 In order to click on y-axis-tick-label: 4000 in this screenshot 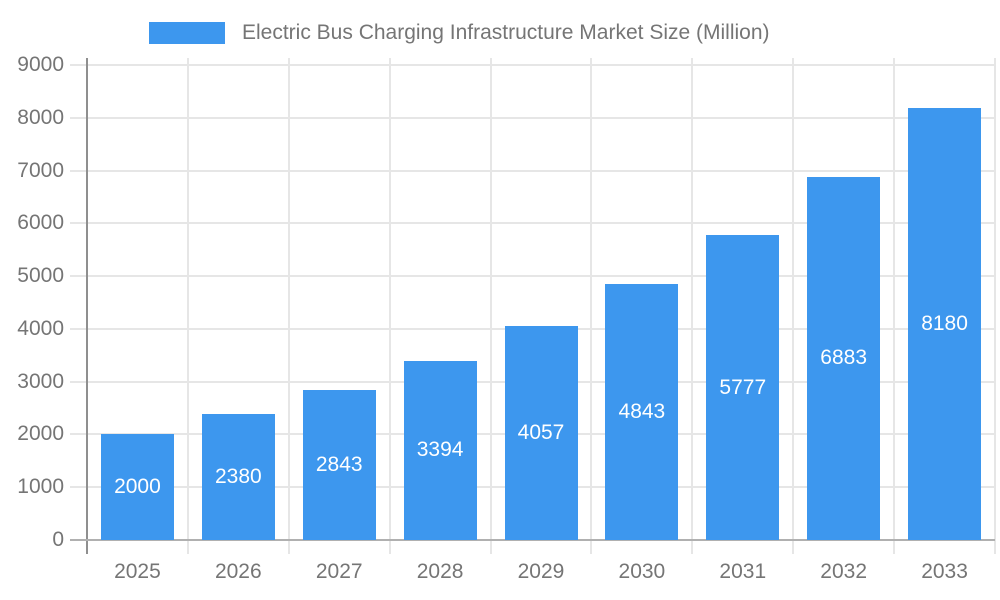, I will do `click(40, 328)`.